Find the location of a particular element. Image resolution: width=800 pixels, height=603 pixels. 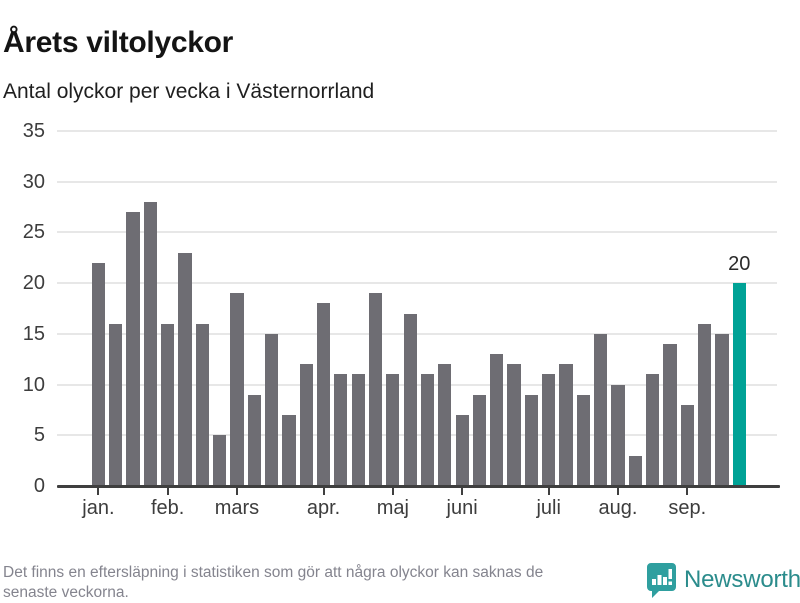

y-axis-label: 25 is located at coordinates (33, 232).